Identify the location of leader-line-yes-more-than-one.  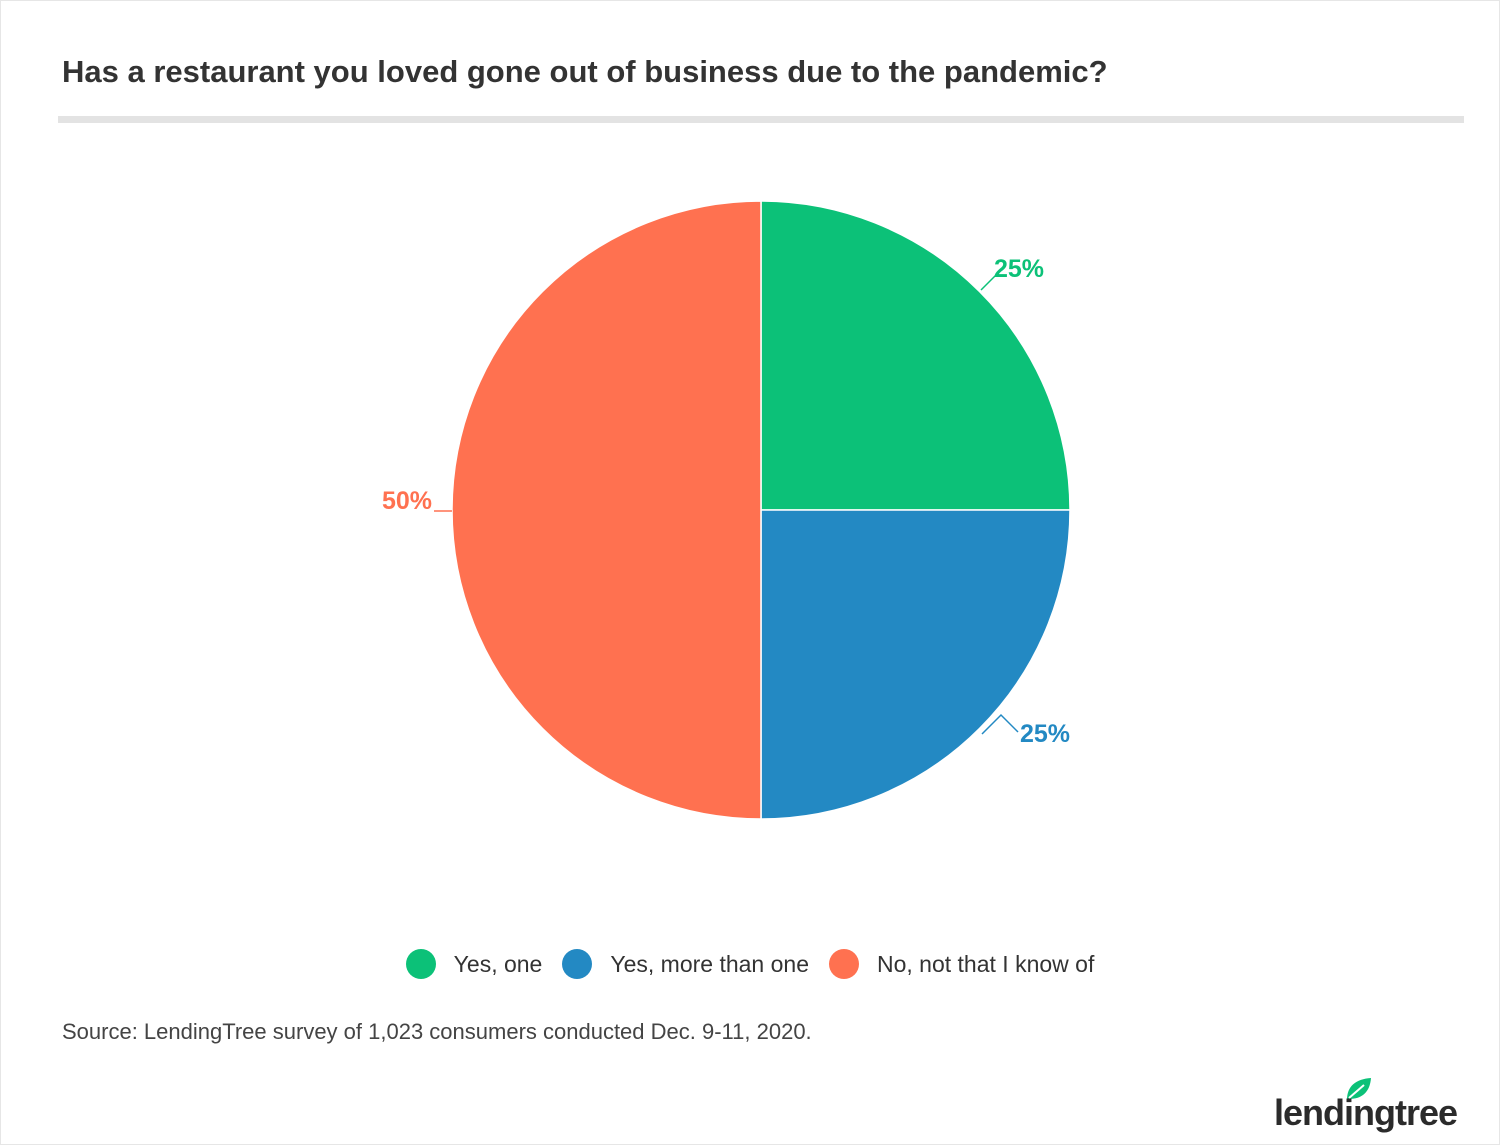
(1000, 724).